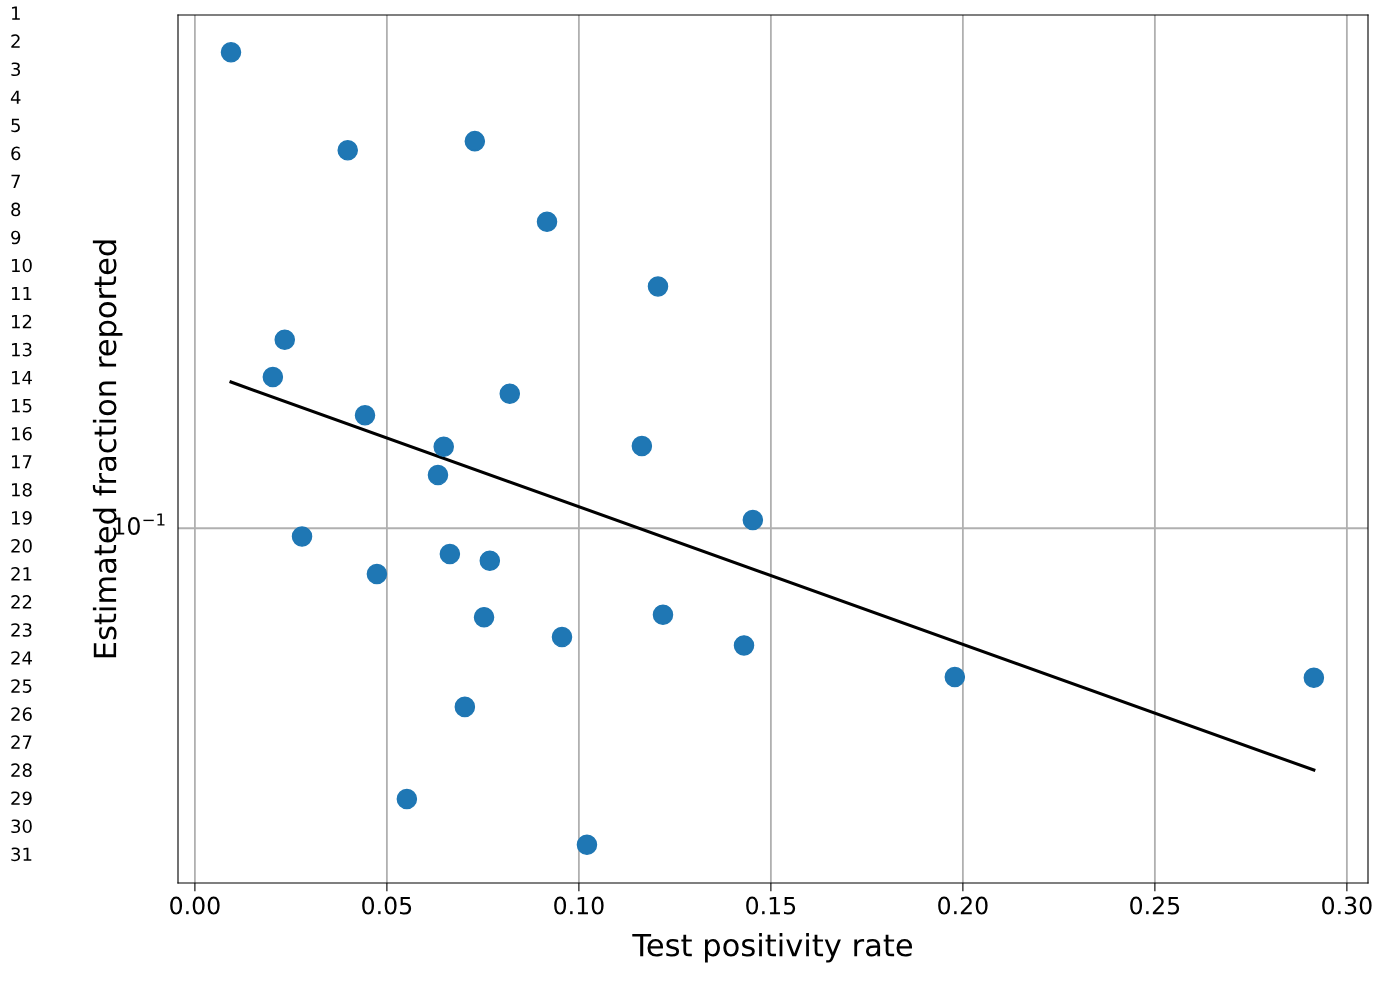  I want to click on x-tick-label: 0.25, so click(1155, 905).